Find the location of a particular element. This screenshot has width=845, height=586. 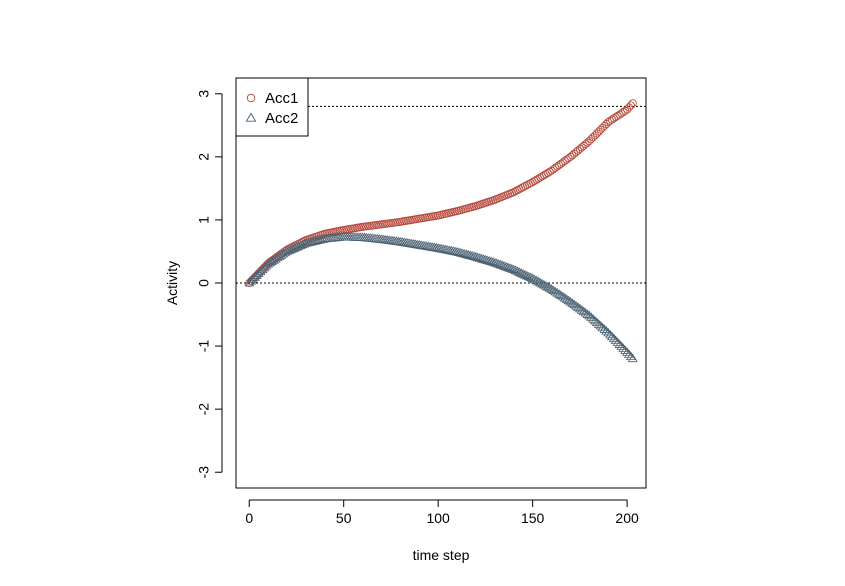

y-tick-label: 1 is located at coordinates (204, 220).